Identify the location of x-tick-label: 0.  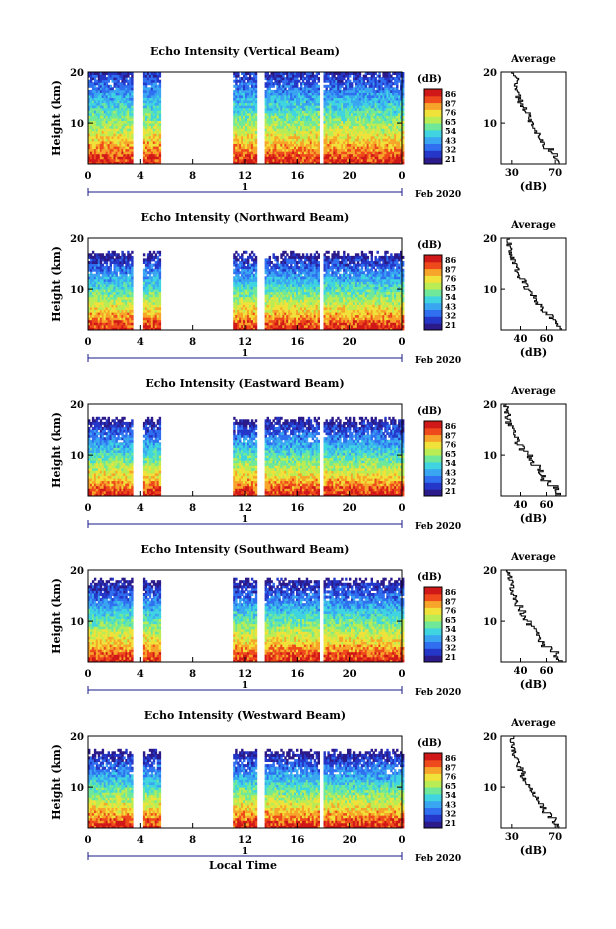
(88, 176).